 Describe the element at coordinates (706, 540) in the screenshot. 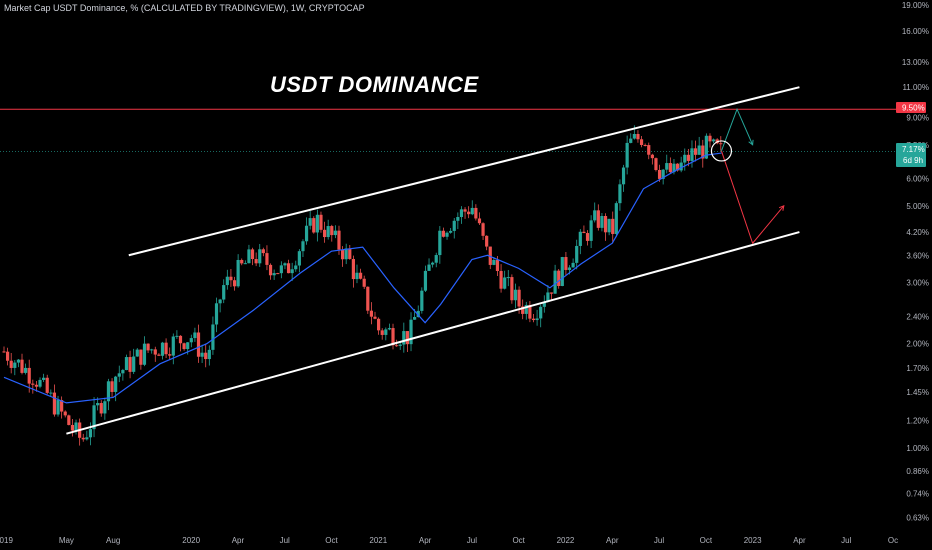

I see `x-tick-label: Oct` at that location.